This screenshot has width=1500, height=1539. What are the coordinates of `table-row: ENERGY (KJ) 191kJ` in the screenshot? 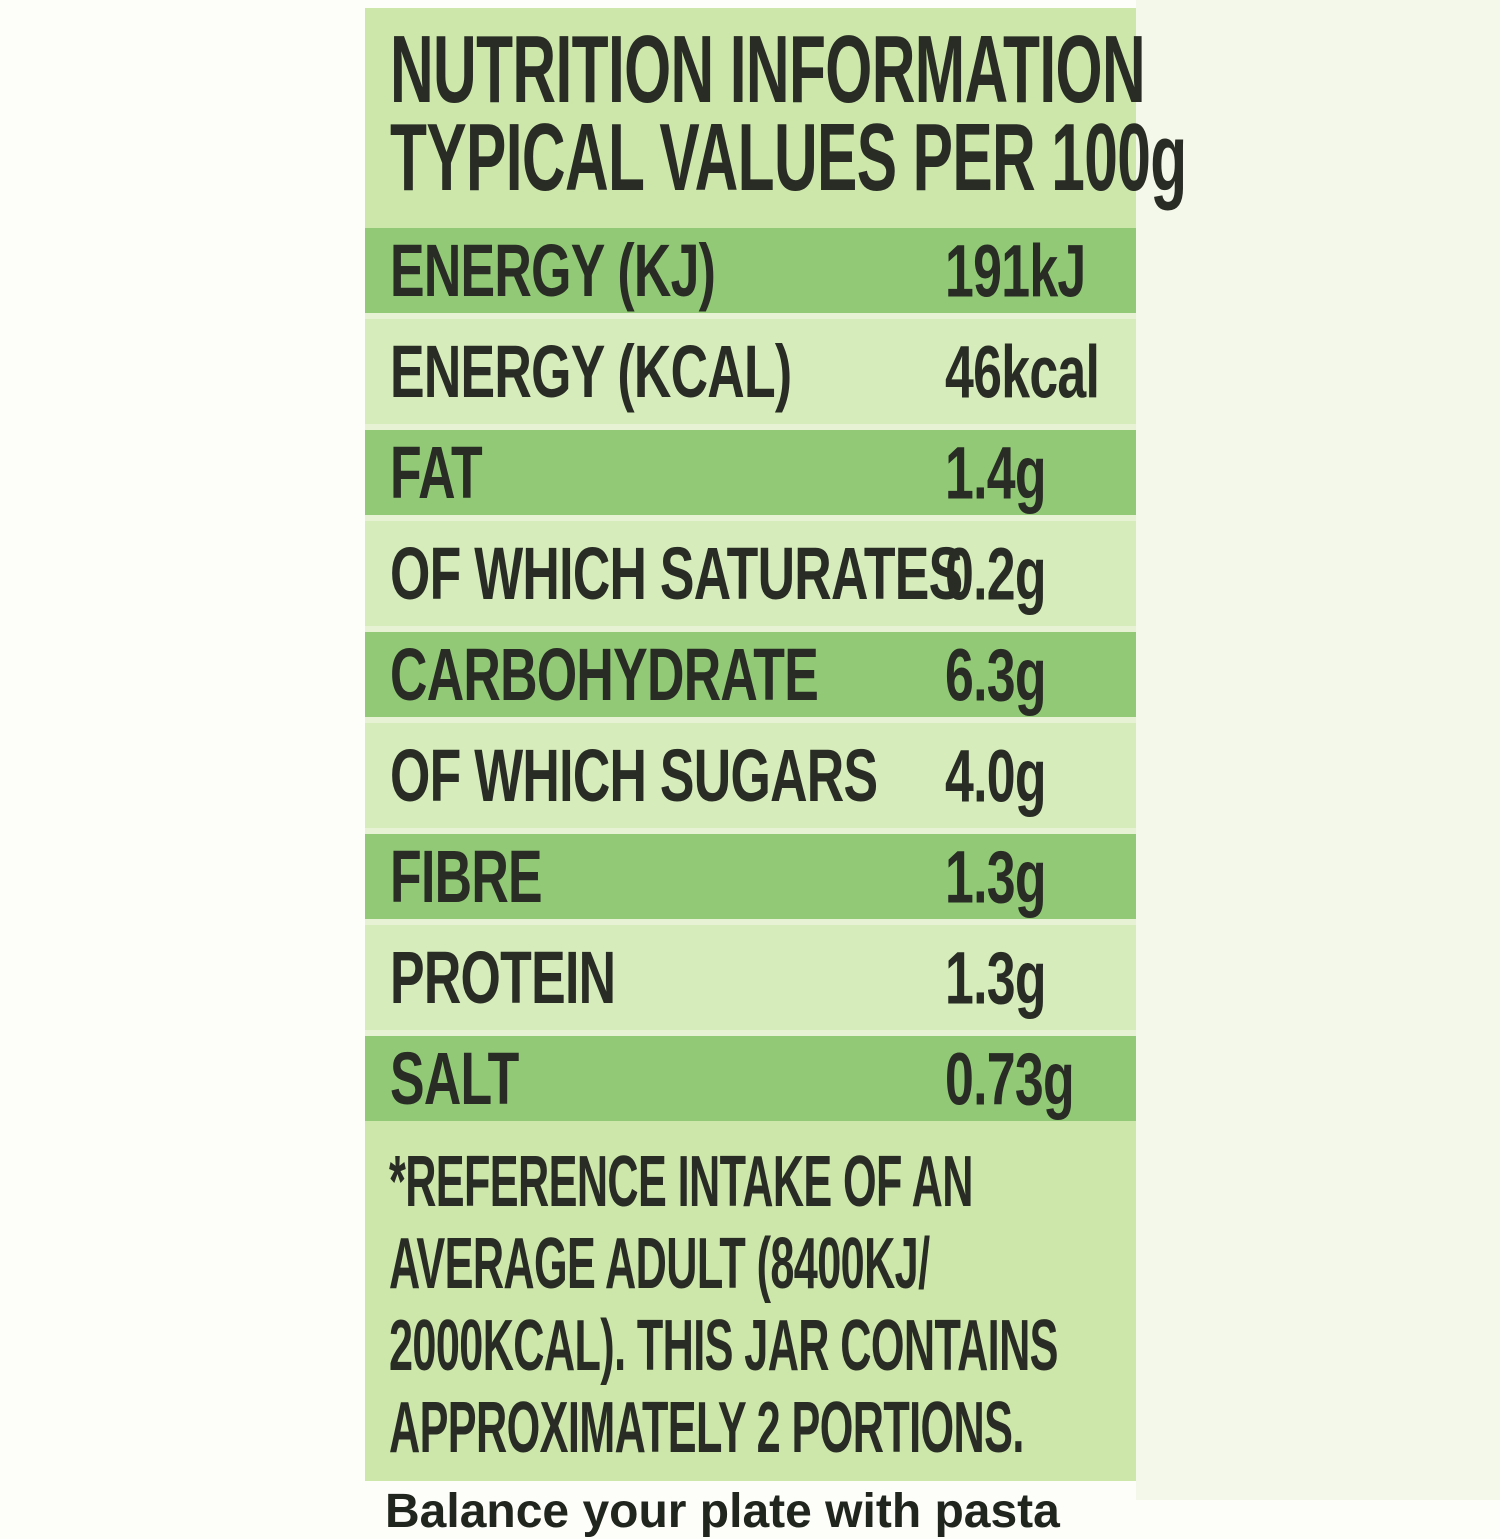 It's located at (750, 270).